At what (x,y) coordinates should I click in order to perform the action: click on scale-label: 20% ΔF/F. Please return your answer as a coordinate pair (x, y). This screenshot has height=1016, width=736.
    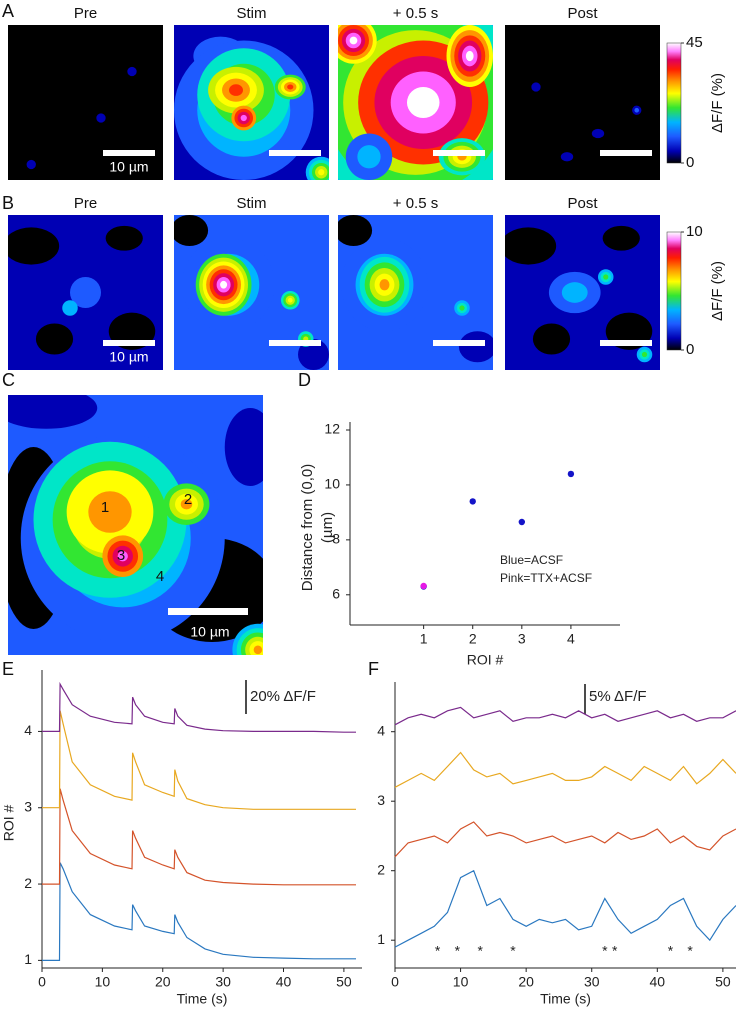
    Looking at the image, I should click on (283, 696).